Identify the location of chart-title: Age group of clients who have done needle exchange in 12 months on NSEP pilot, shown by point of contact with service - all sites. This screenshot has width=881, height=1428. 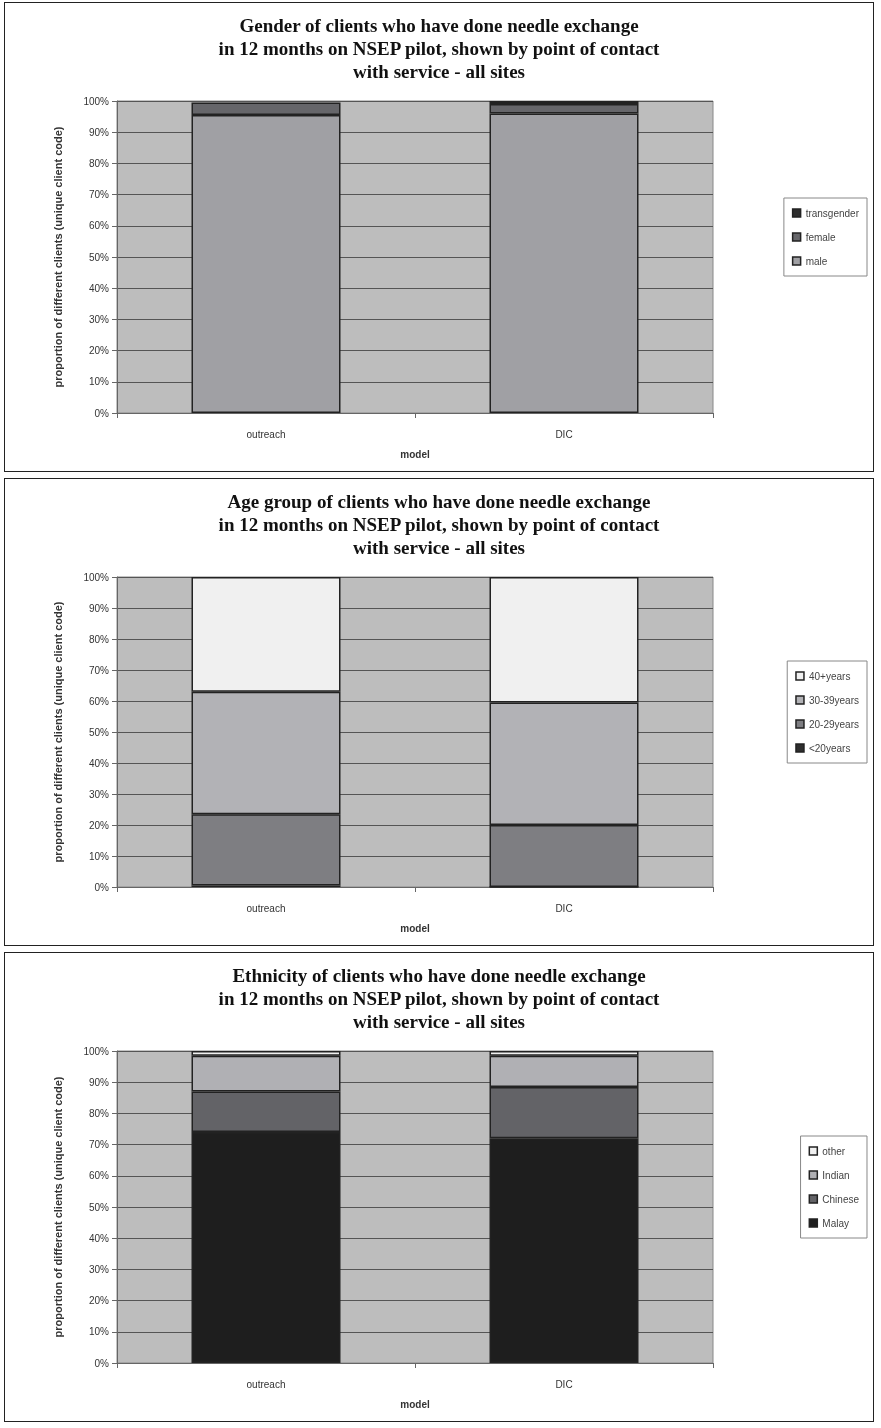
(439, 524).